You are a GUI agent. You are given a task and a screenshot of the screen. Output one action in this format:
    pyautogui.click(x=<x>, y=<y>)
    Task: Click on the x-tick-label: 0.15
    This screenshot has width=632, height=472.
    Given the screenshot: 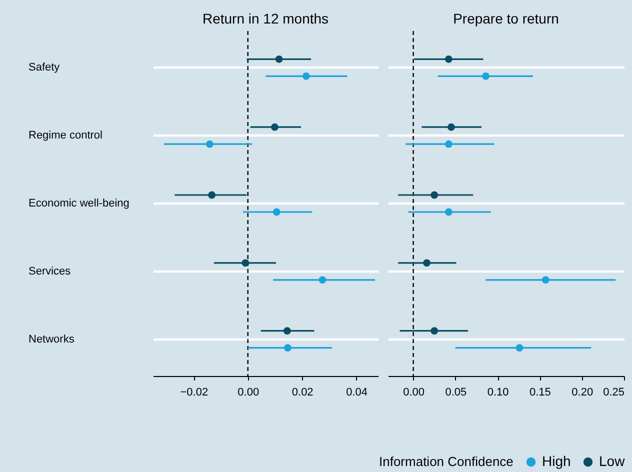 What is the action you would take?
    pyautogui.click(x=540, y=392)
    